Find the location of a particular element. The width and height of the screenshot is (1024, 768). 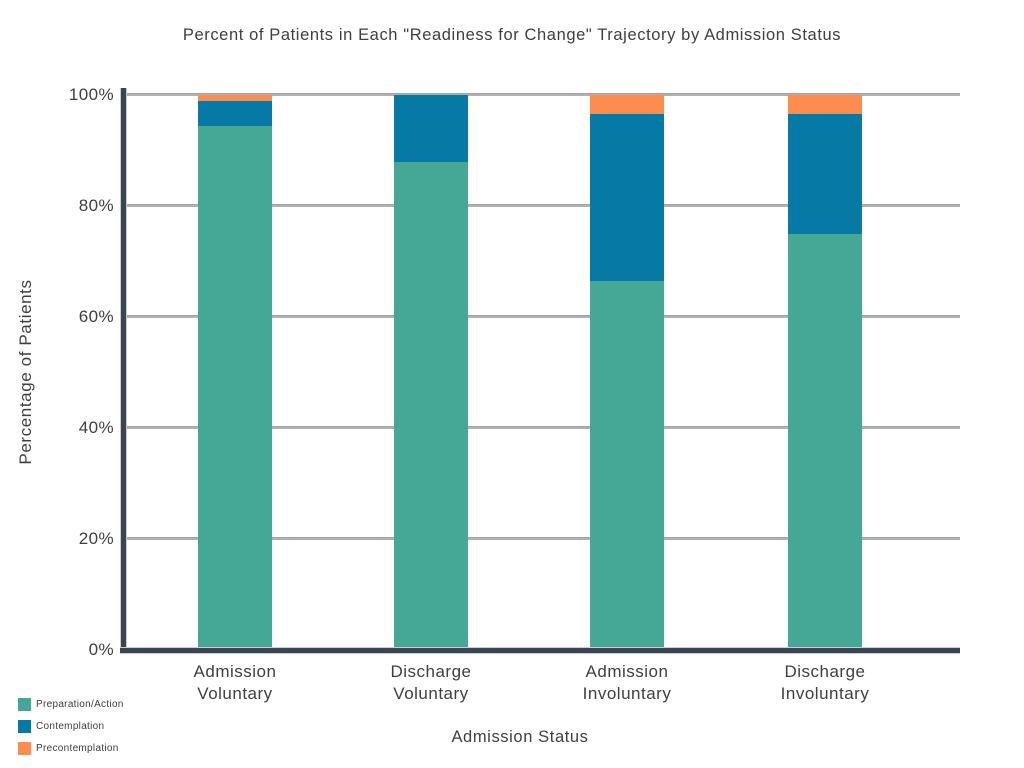

legend-item-preparation-action: Preparation/Action is located at coordinates (71, 704).